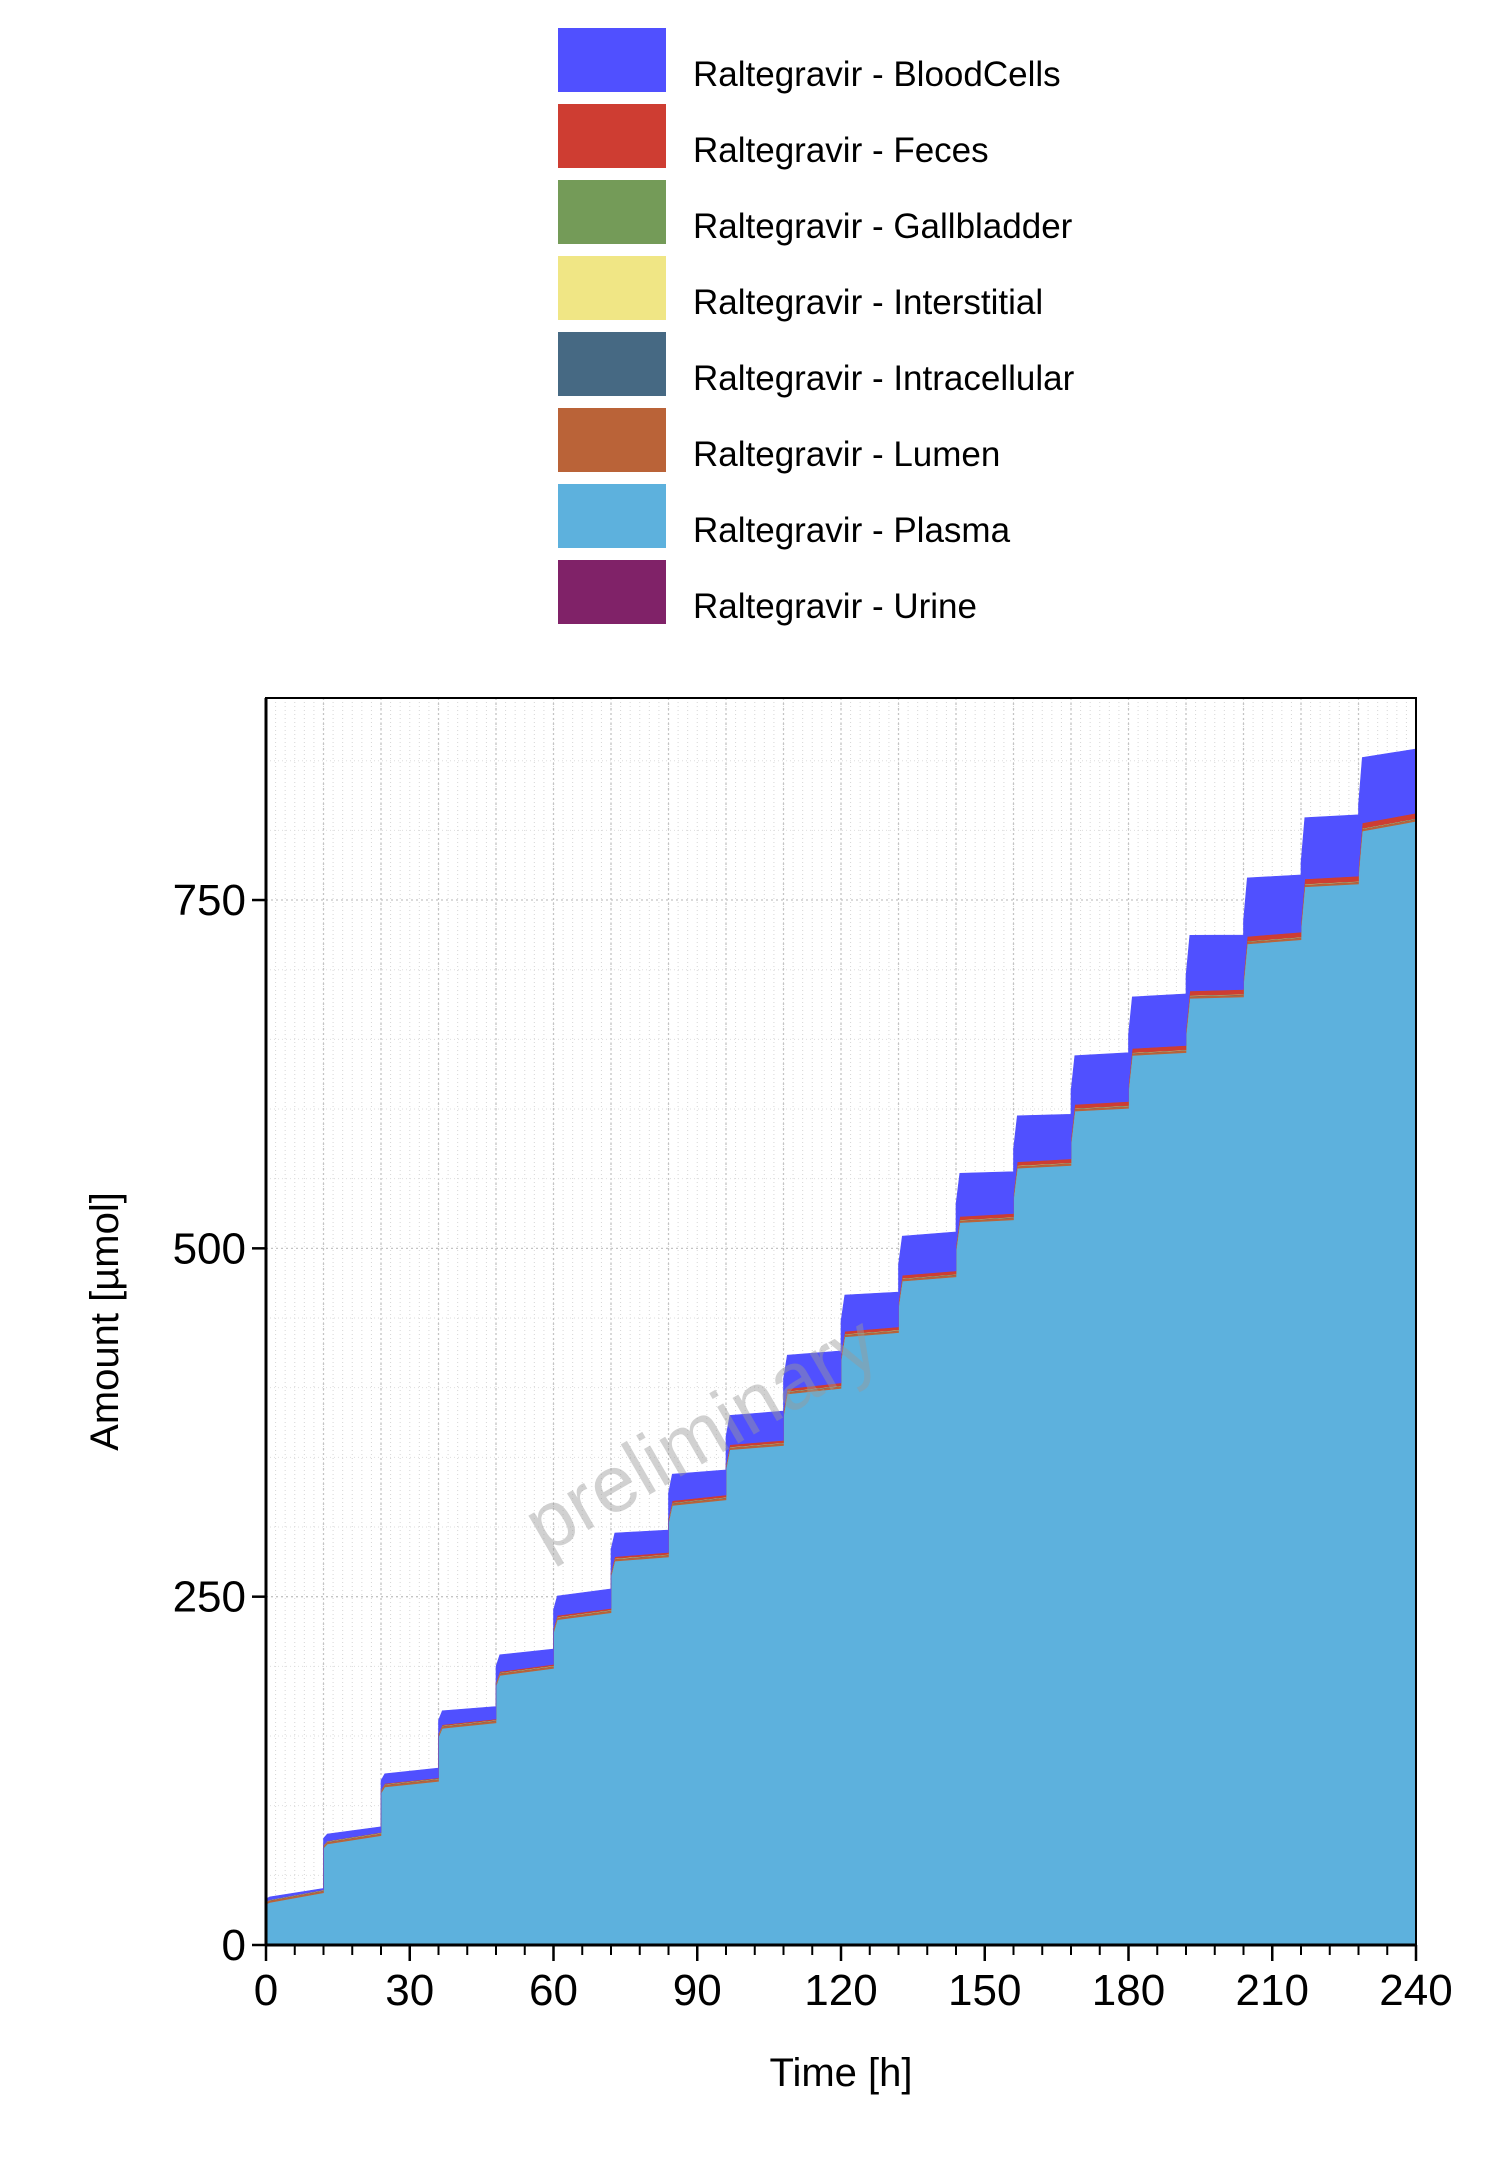 The width and height of the screenshot is (1500, 2182). I want to click on legend-label-raltegravir-intracellular: Raltegravir - Intracellular, so click(884, 378).